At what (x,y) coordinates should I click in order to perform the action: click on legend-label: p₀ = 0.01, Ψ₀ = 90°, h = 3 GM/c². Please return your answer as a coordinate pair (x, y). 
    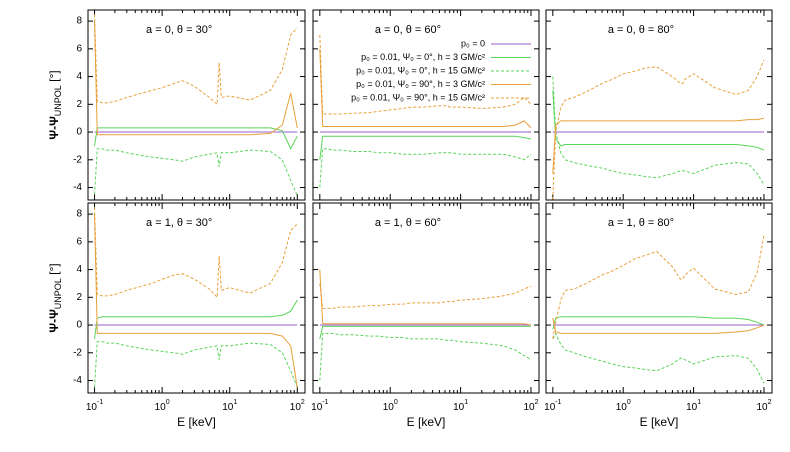
    Looking at the image, I should click on (420, 84).